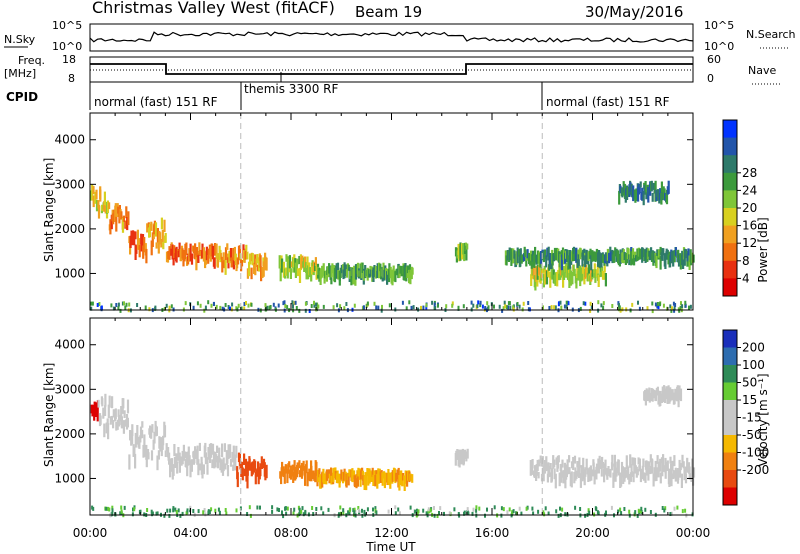 The width and height of the screenshot is (800, 554). What do you see at coordinates (20, 39) in the screenshot?
I see `nsky-label: N.Sky` at bounding box center [20, 39].